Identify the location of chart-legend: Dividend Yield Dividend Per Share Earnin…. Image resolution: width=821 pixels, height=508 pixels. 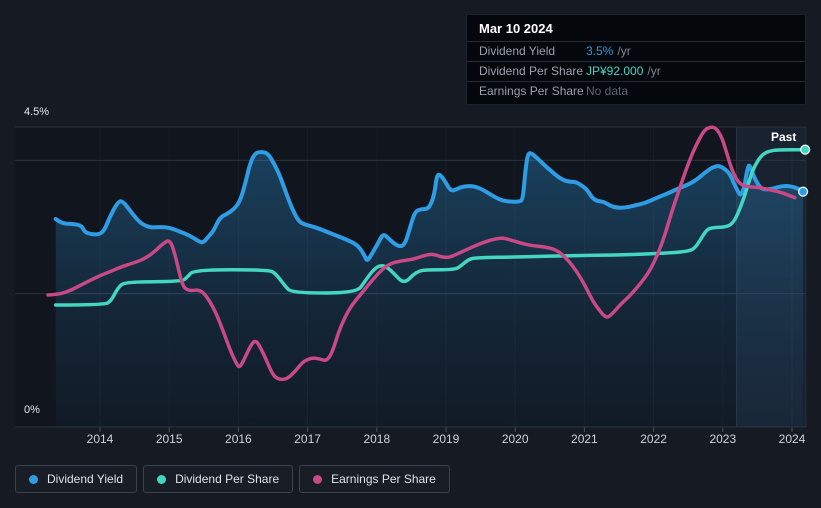
(232, 479).